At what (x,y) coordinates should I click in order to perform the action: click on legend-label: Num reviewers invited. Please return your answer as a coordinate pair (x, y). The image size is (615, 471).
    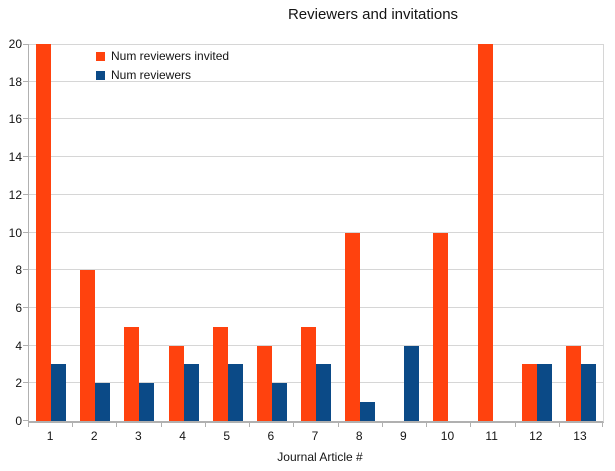
    Looking at the image, I should click on (170, 56).